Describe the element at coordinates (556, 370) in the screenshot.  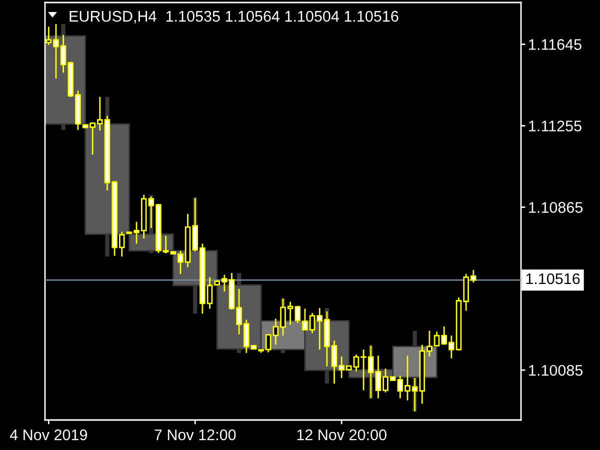
I see `y-tick-label: 1.10085` at that location.